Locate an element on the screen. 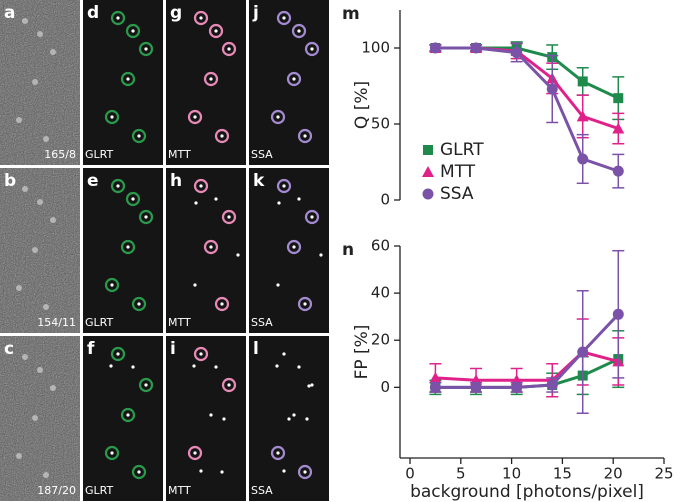 This screenshot has width=683, height=502. panel-letter: j is located at coordinates (255, 13).